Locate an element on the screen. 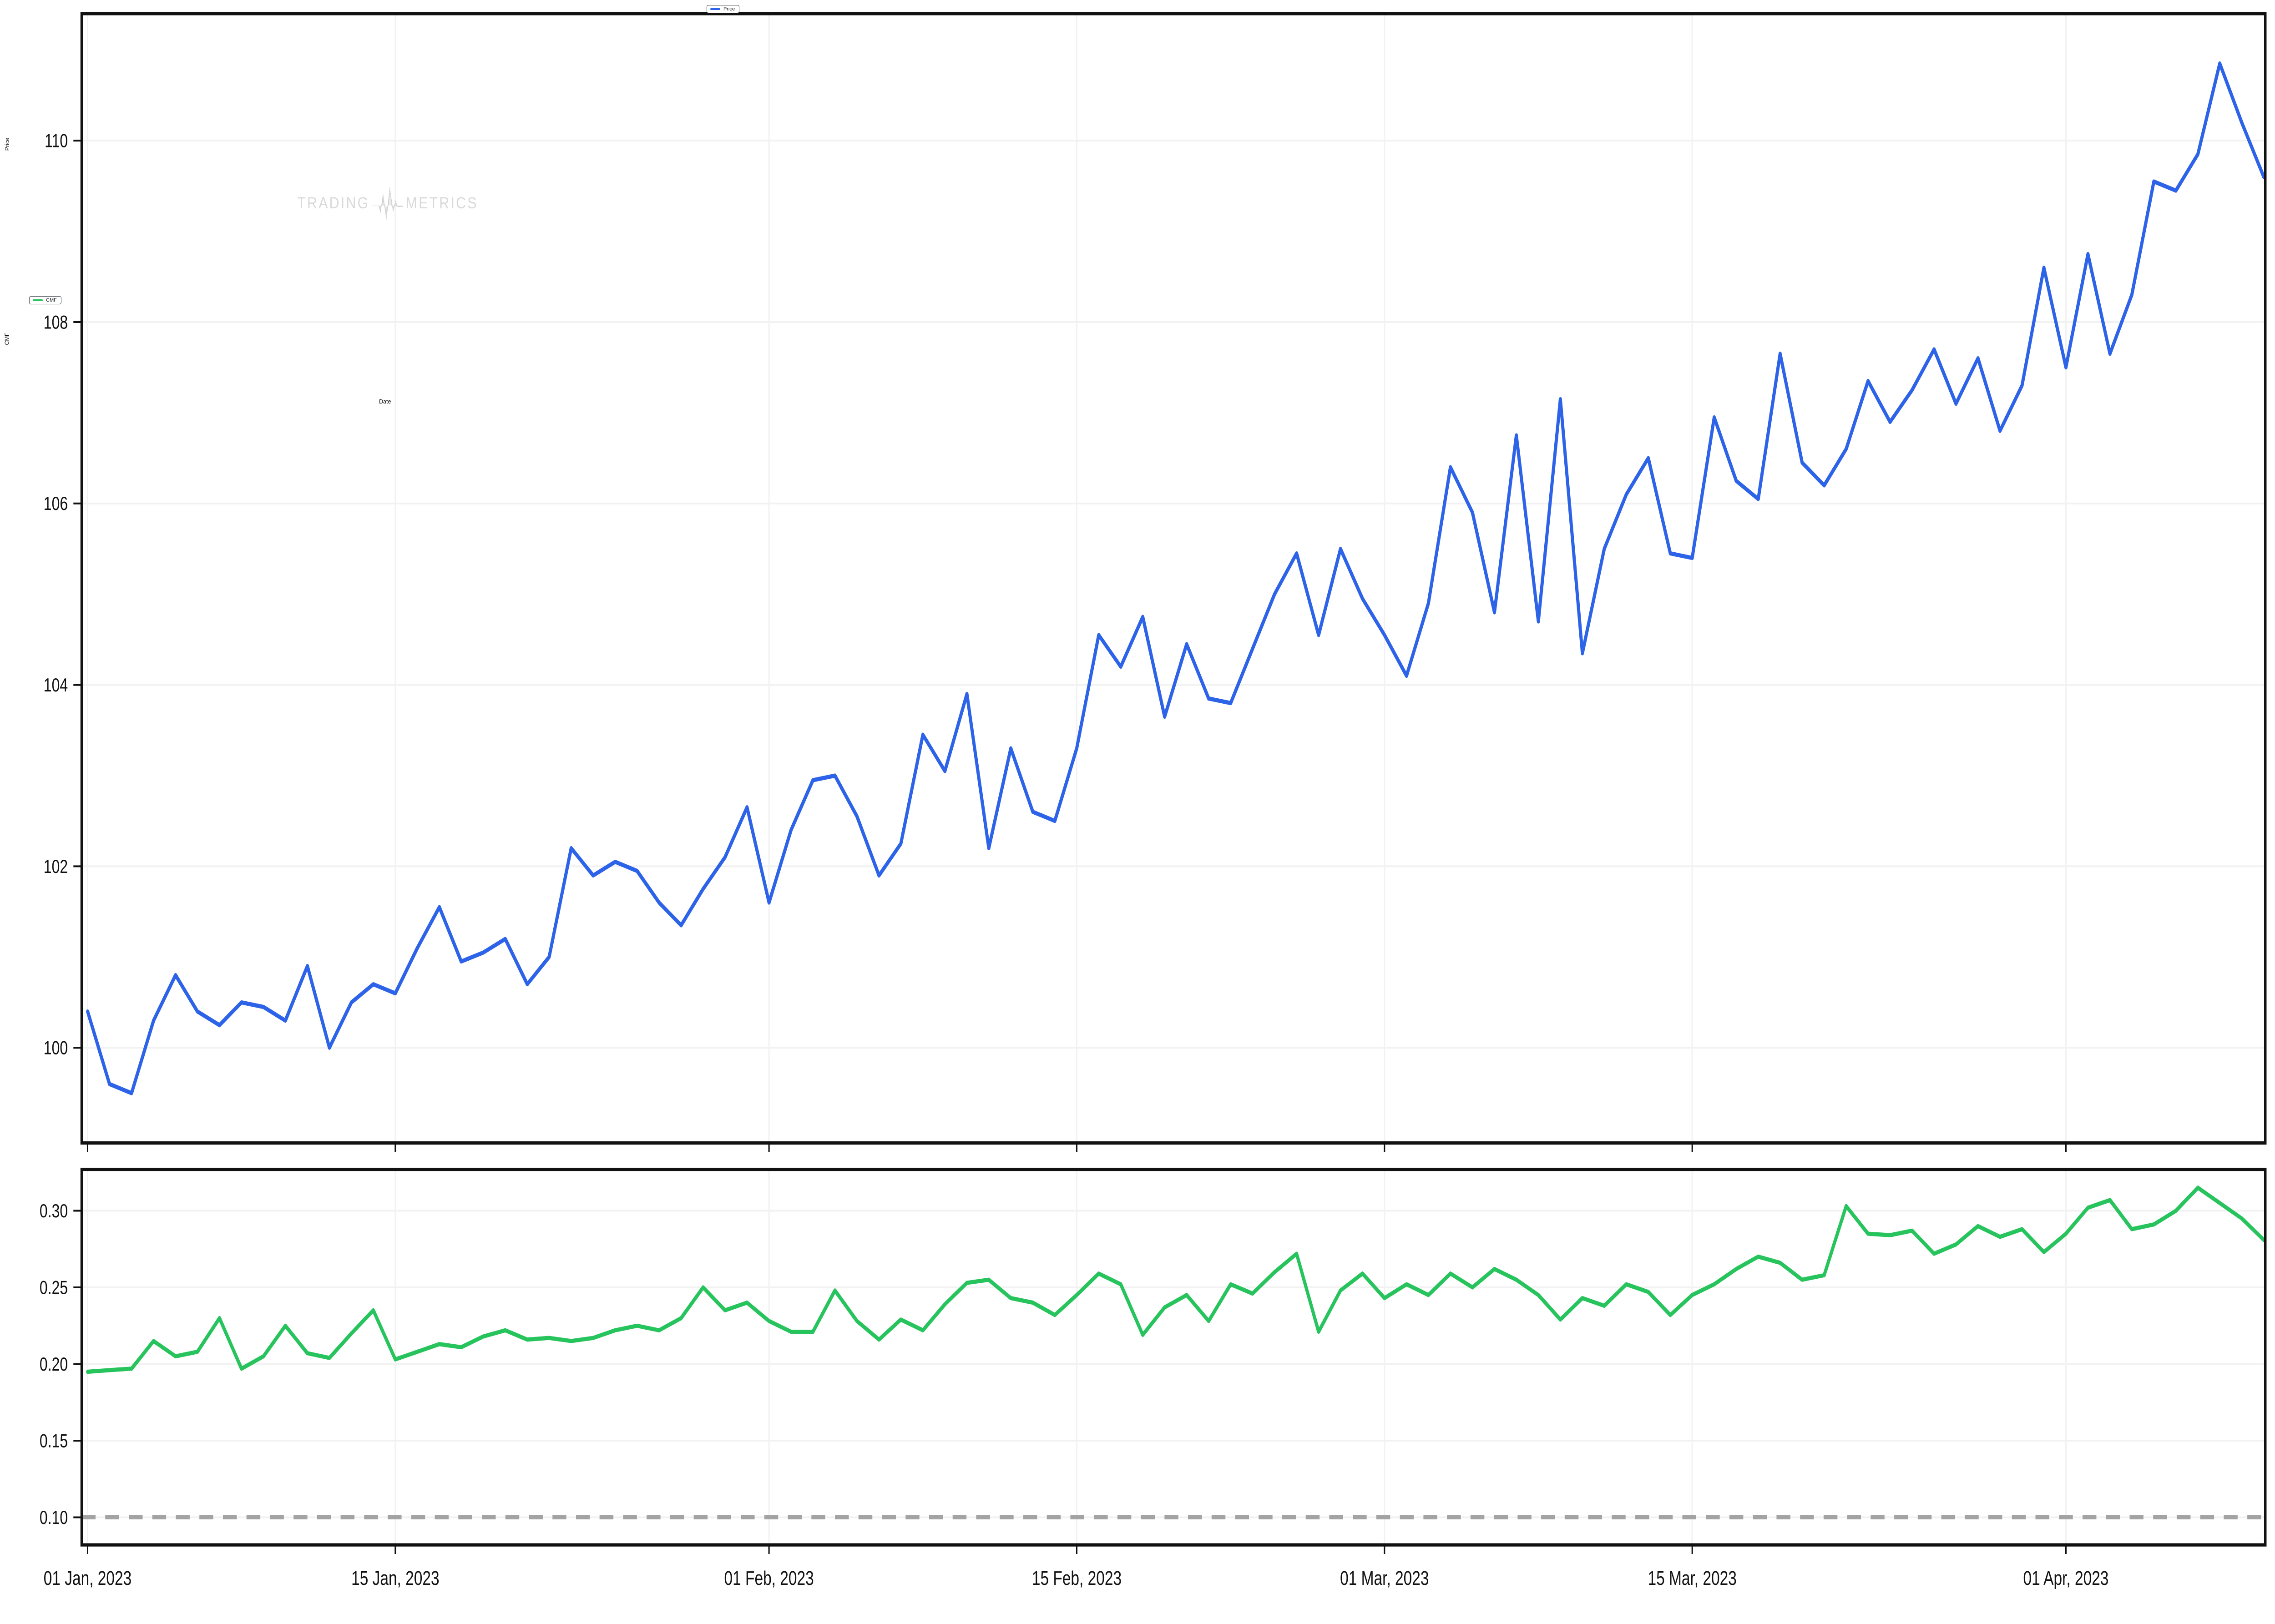 The width and height of the screenshot is (2275, 1624). price-legend-label: Price is located at coordinates (729, 9).